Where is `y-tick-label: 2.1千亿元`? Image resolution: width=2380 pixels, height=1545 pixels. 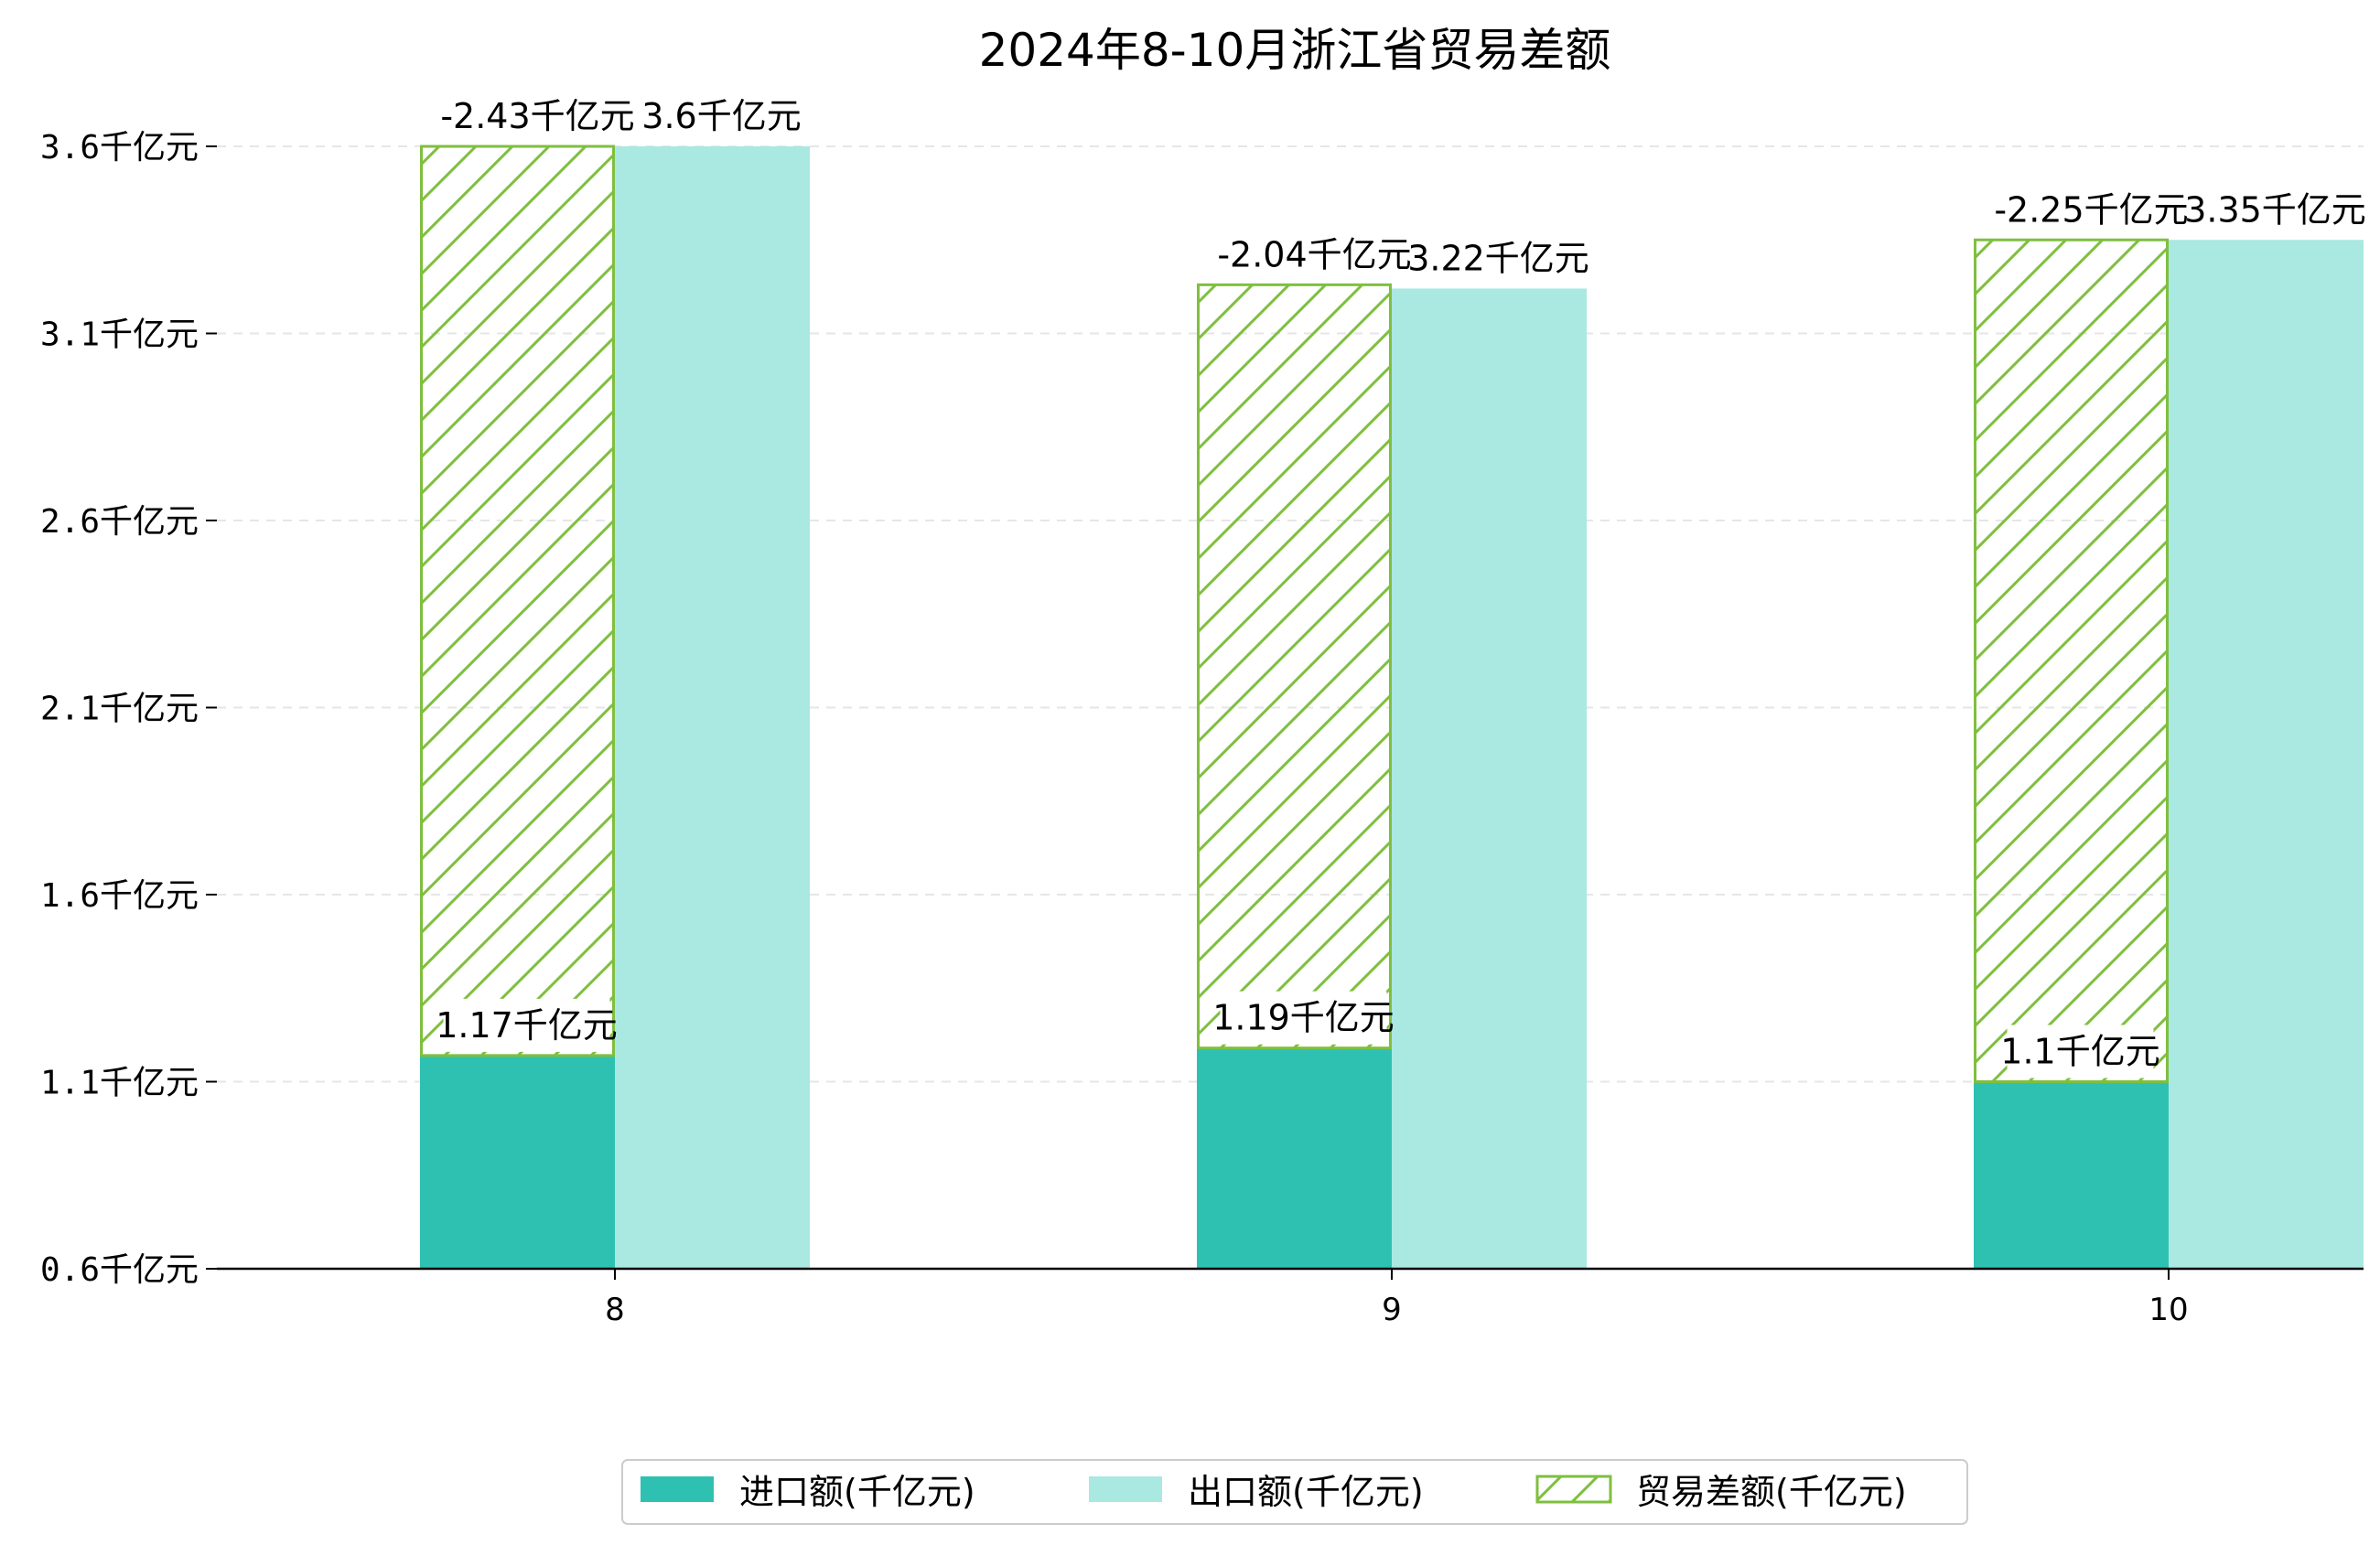 y-tick-label: 2.1千亿元 is located at coordinates (119, 710).